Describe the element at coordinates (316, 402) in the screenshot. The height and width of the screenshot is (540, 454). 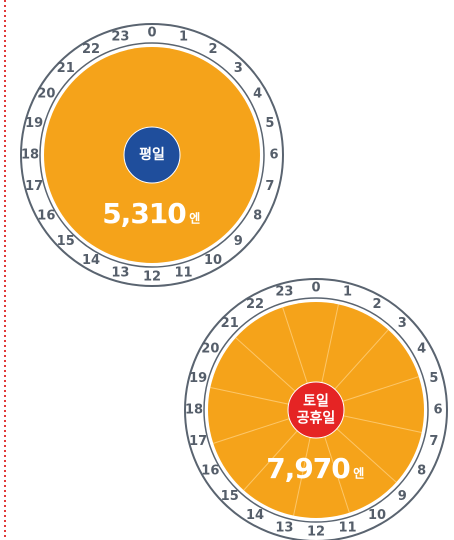
I see `badge-text: 토일` at that location.